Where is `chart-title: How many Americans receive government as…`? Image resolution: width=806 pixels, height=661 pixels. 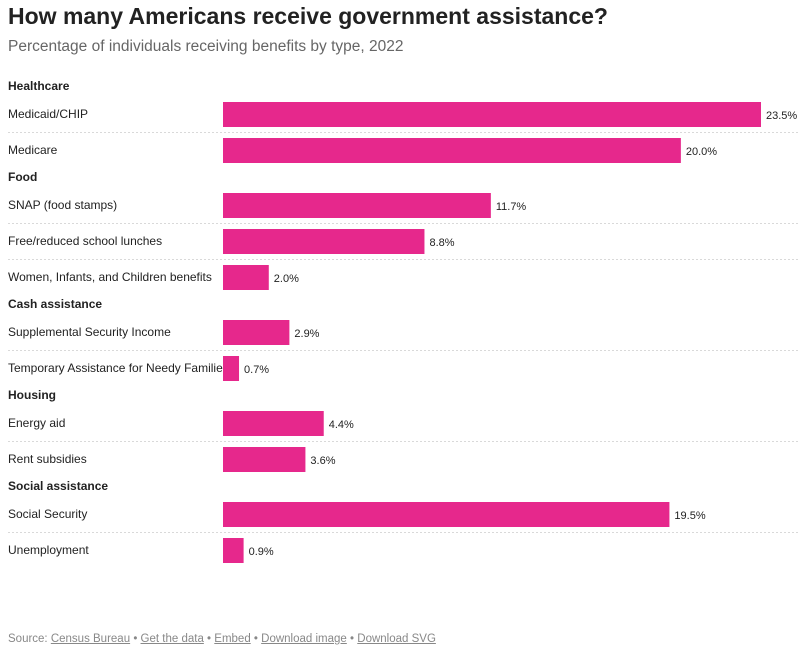
chart-title: How many Americans receive government as… is located at coordinates (308, 16).